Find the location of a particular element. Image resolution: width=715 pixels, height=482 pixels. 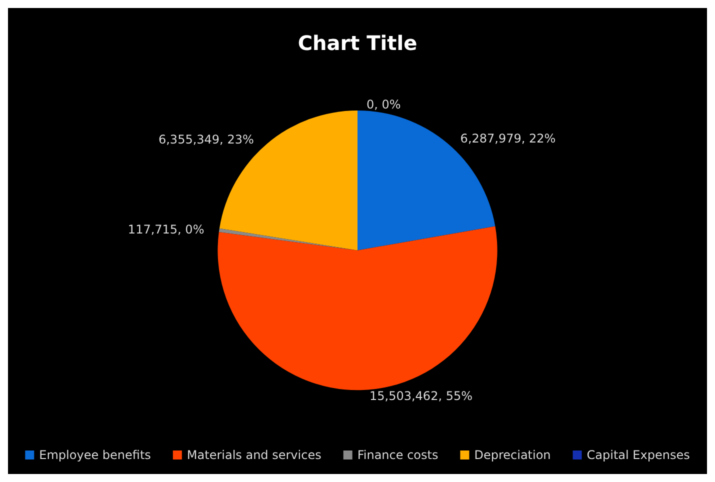

data-label: 6,355,349, 23% is located at coordinates (206, 139).